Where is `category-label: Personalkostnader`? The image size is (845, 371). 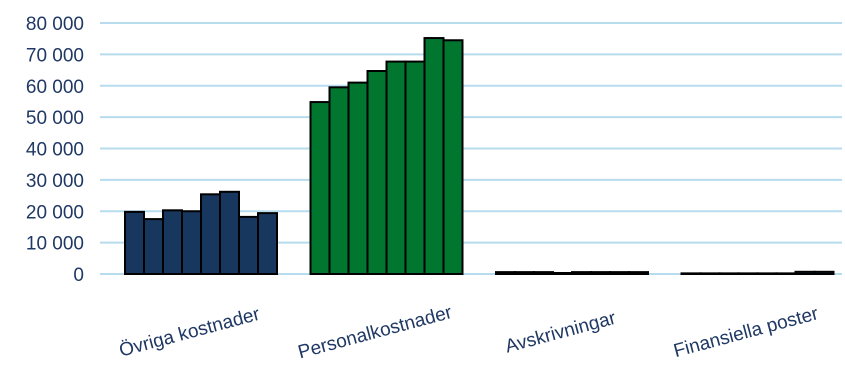 category-label: Personalkostnader is located at coordinates (375, 332).